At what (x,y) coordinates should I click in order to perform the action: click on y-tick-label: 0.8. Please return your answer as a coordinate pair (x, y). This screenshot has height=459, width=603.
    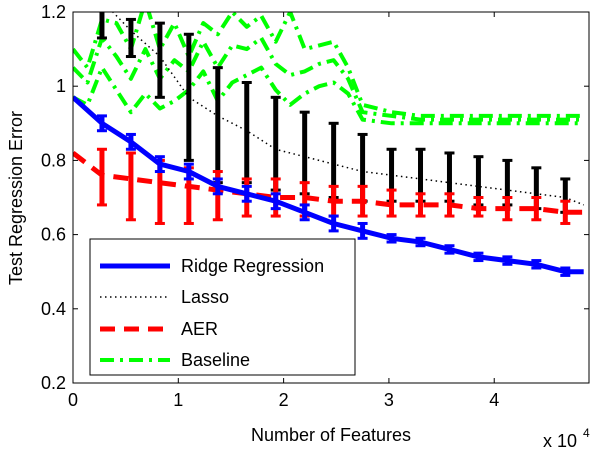
    Looking at the image, I should click on (53, 160).